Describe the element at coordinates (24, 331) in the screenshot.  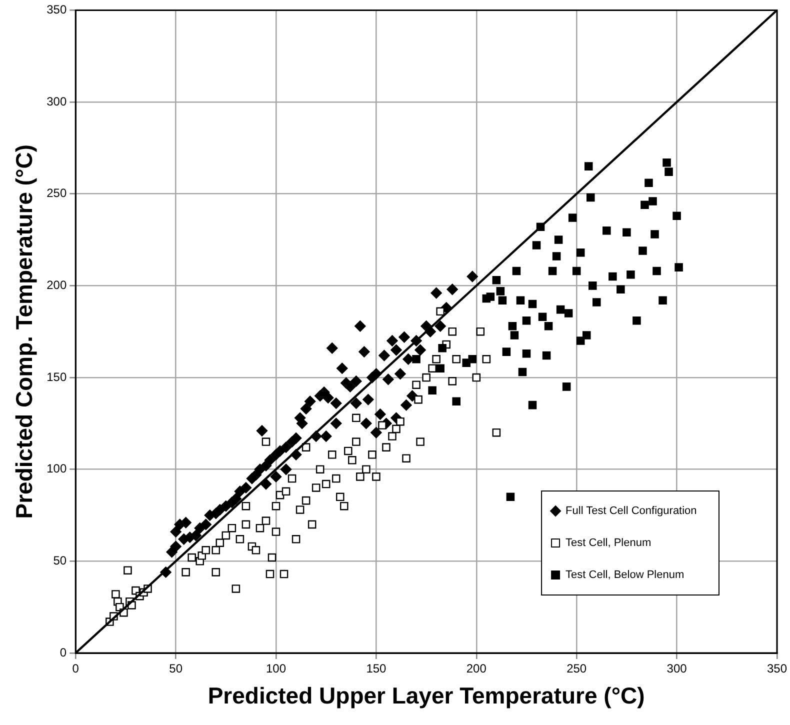
I see `y-axis-title: Predicted Comp. Temperature (°C)` at that location.